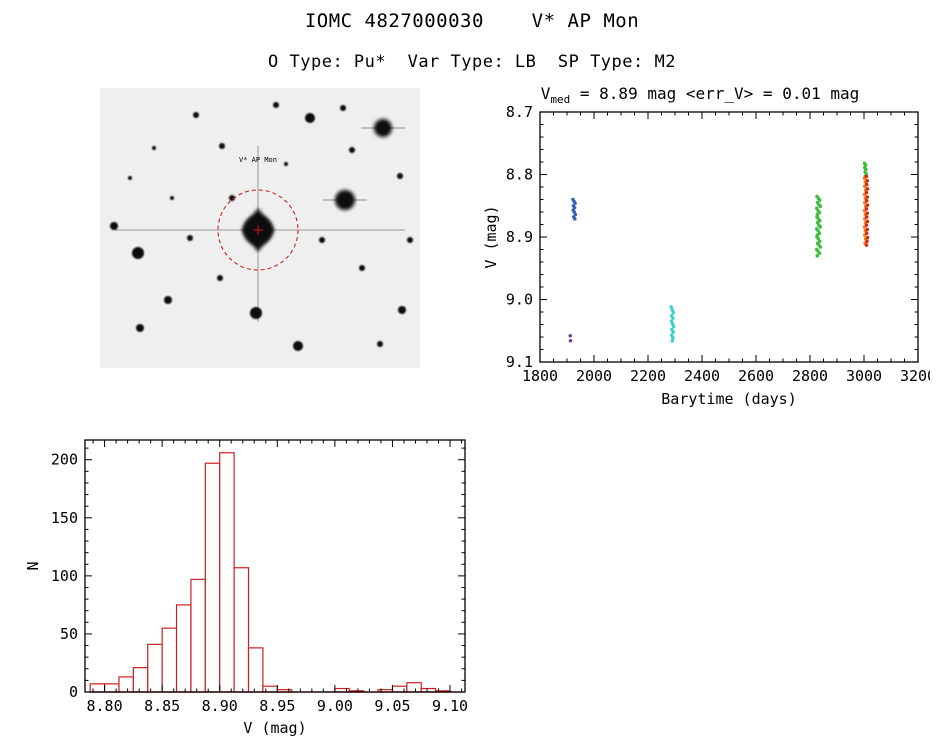  Describe the element at coordinates (491, 236) in the screenshot. I see `scatter-yaxis-title: V (mag)` at that location.